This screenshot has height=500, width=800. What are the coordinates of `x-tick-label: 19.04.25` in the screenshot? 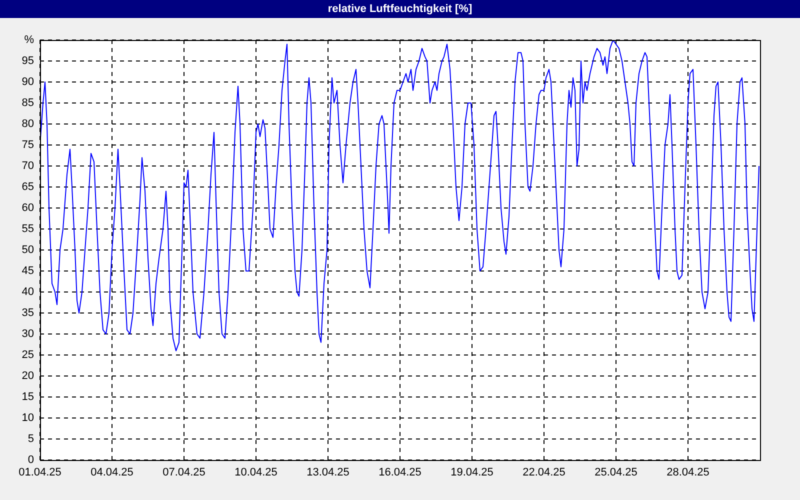 It's located at (472, 472).